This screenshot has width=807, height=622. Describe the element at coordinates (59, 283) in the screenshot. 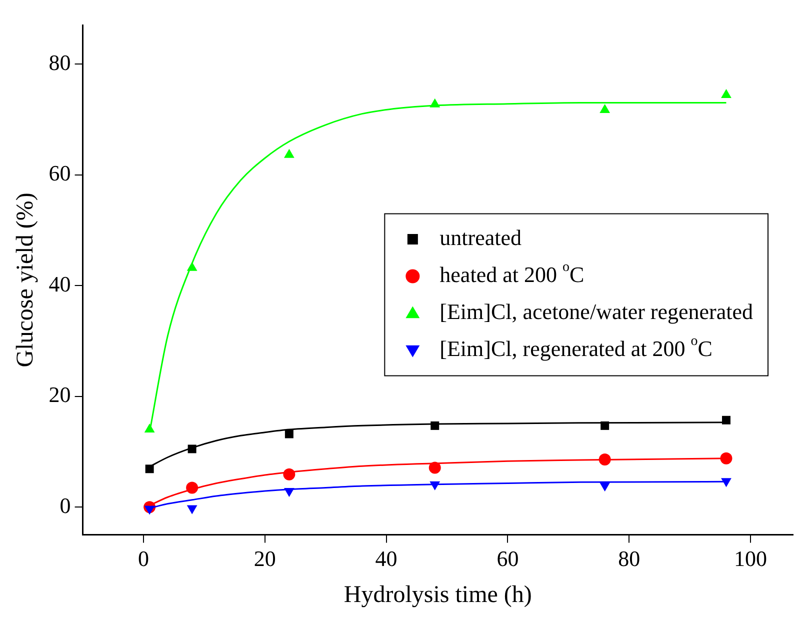

I see `y-tick-label: 40` at that location.